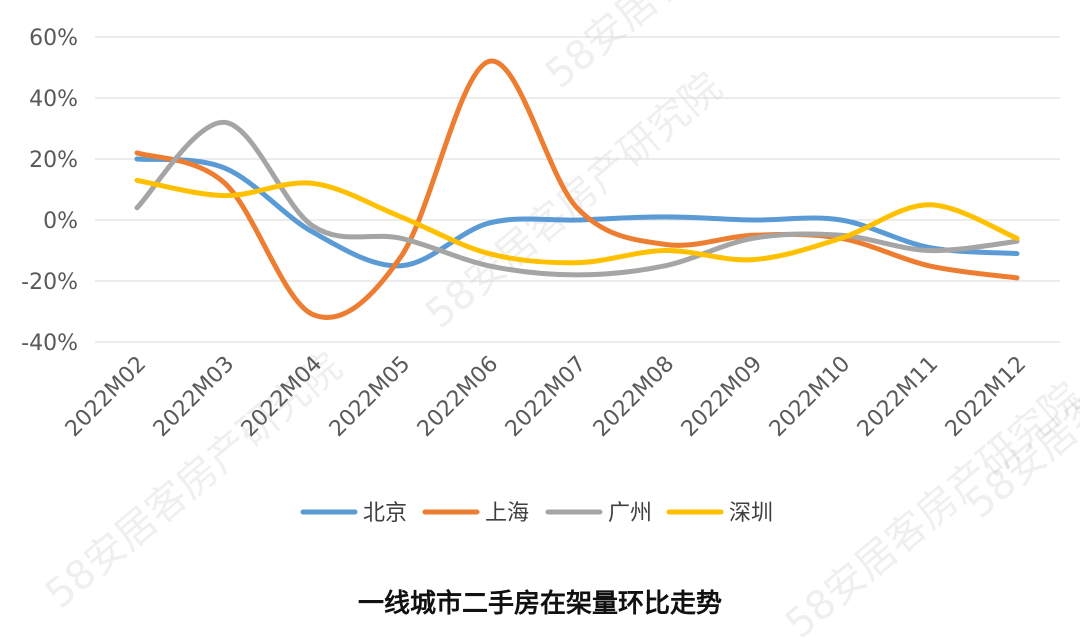  Describe the element at coordinates (106, 397) in the screenshot. I see `x-tick-label: 2022M02` at that location.